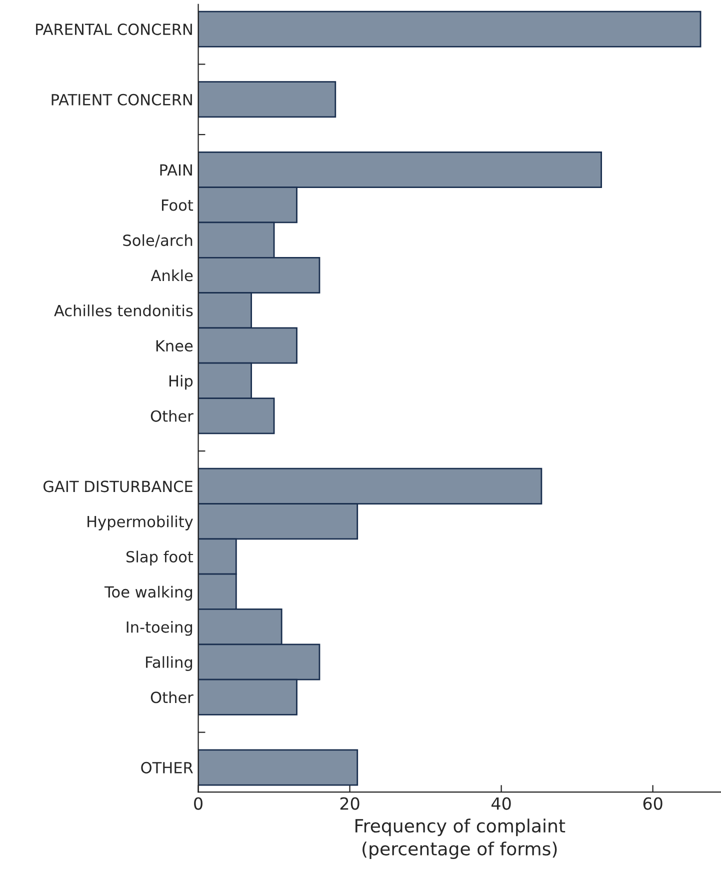 The width and height of the screenshot is (721, 895). What do you see at coordinates (178, 205) in the screenshot?
I see `y-tick-label: Foot` at bounding box center [178, 205].